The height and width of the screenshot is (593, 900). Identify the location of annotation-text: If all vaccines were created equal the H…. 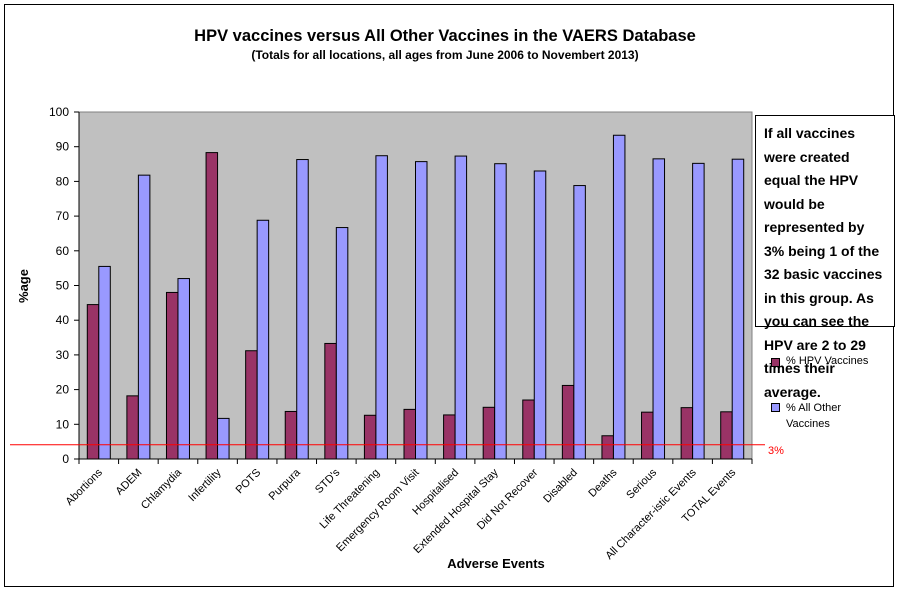
(823, 262).